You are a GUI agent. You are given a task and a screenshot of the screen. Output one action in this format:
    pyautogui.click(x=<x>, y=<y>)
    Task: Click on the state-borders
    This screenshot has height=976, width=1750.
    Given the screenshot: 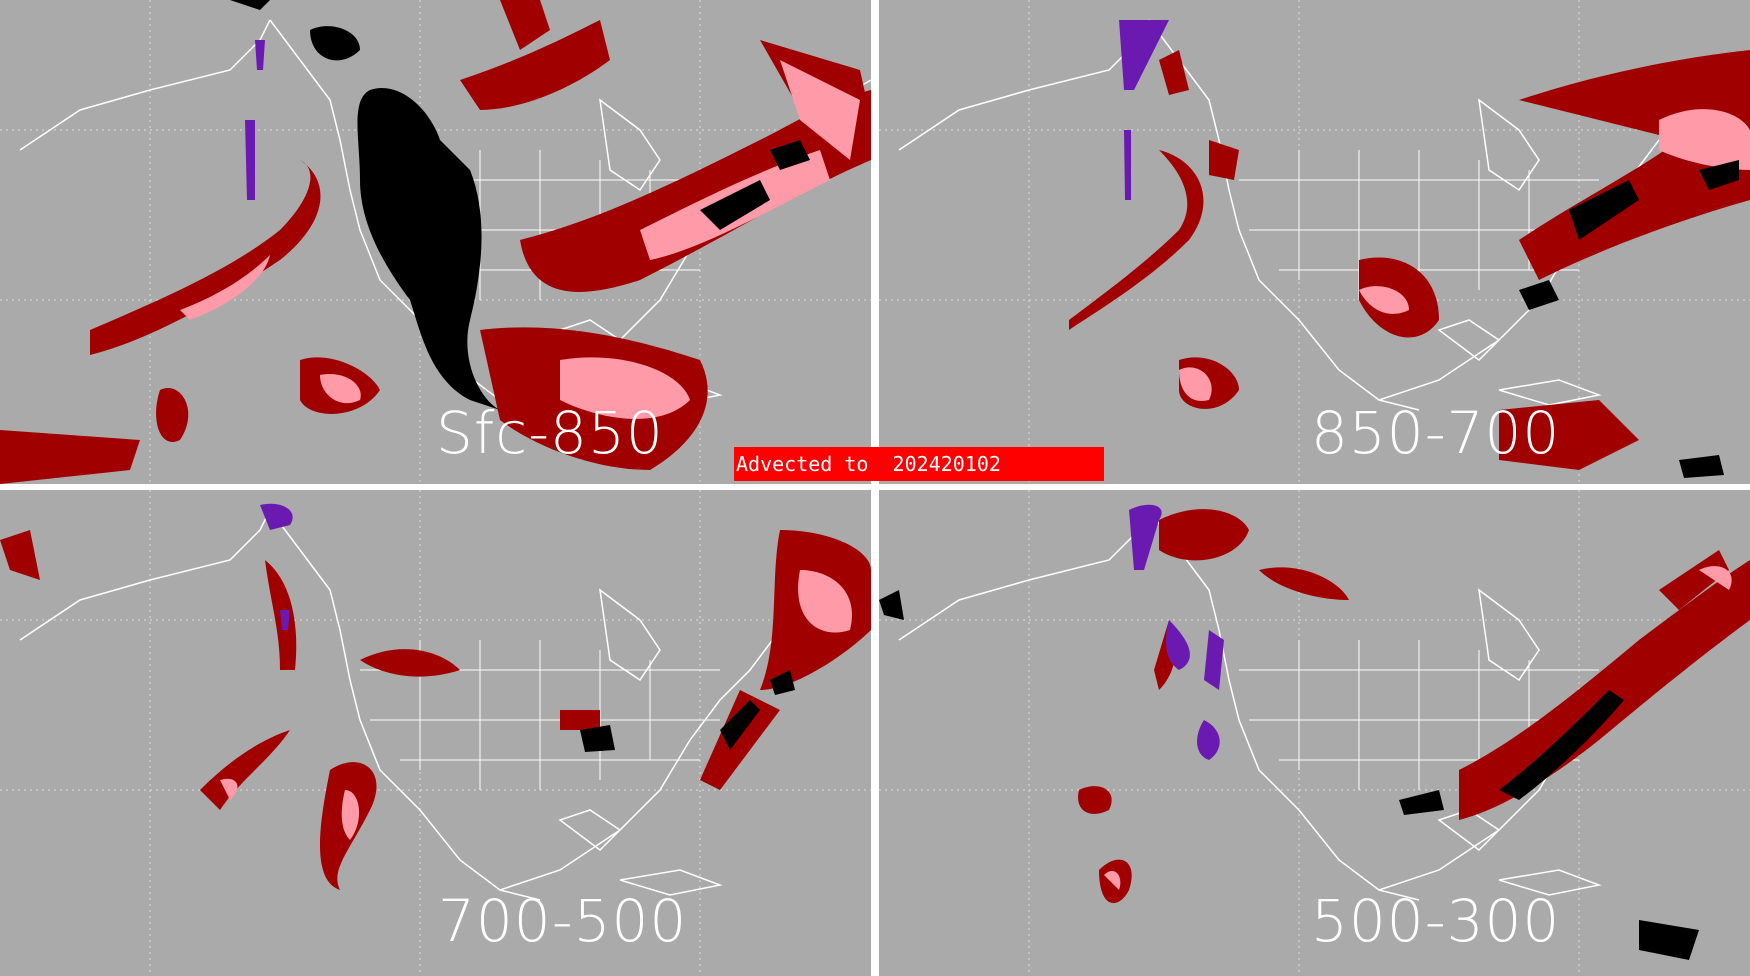 What is the action you would take?
    pyautogui.click(x=540, y=715)
    